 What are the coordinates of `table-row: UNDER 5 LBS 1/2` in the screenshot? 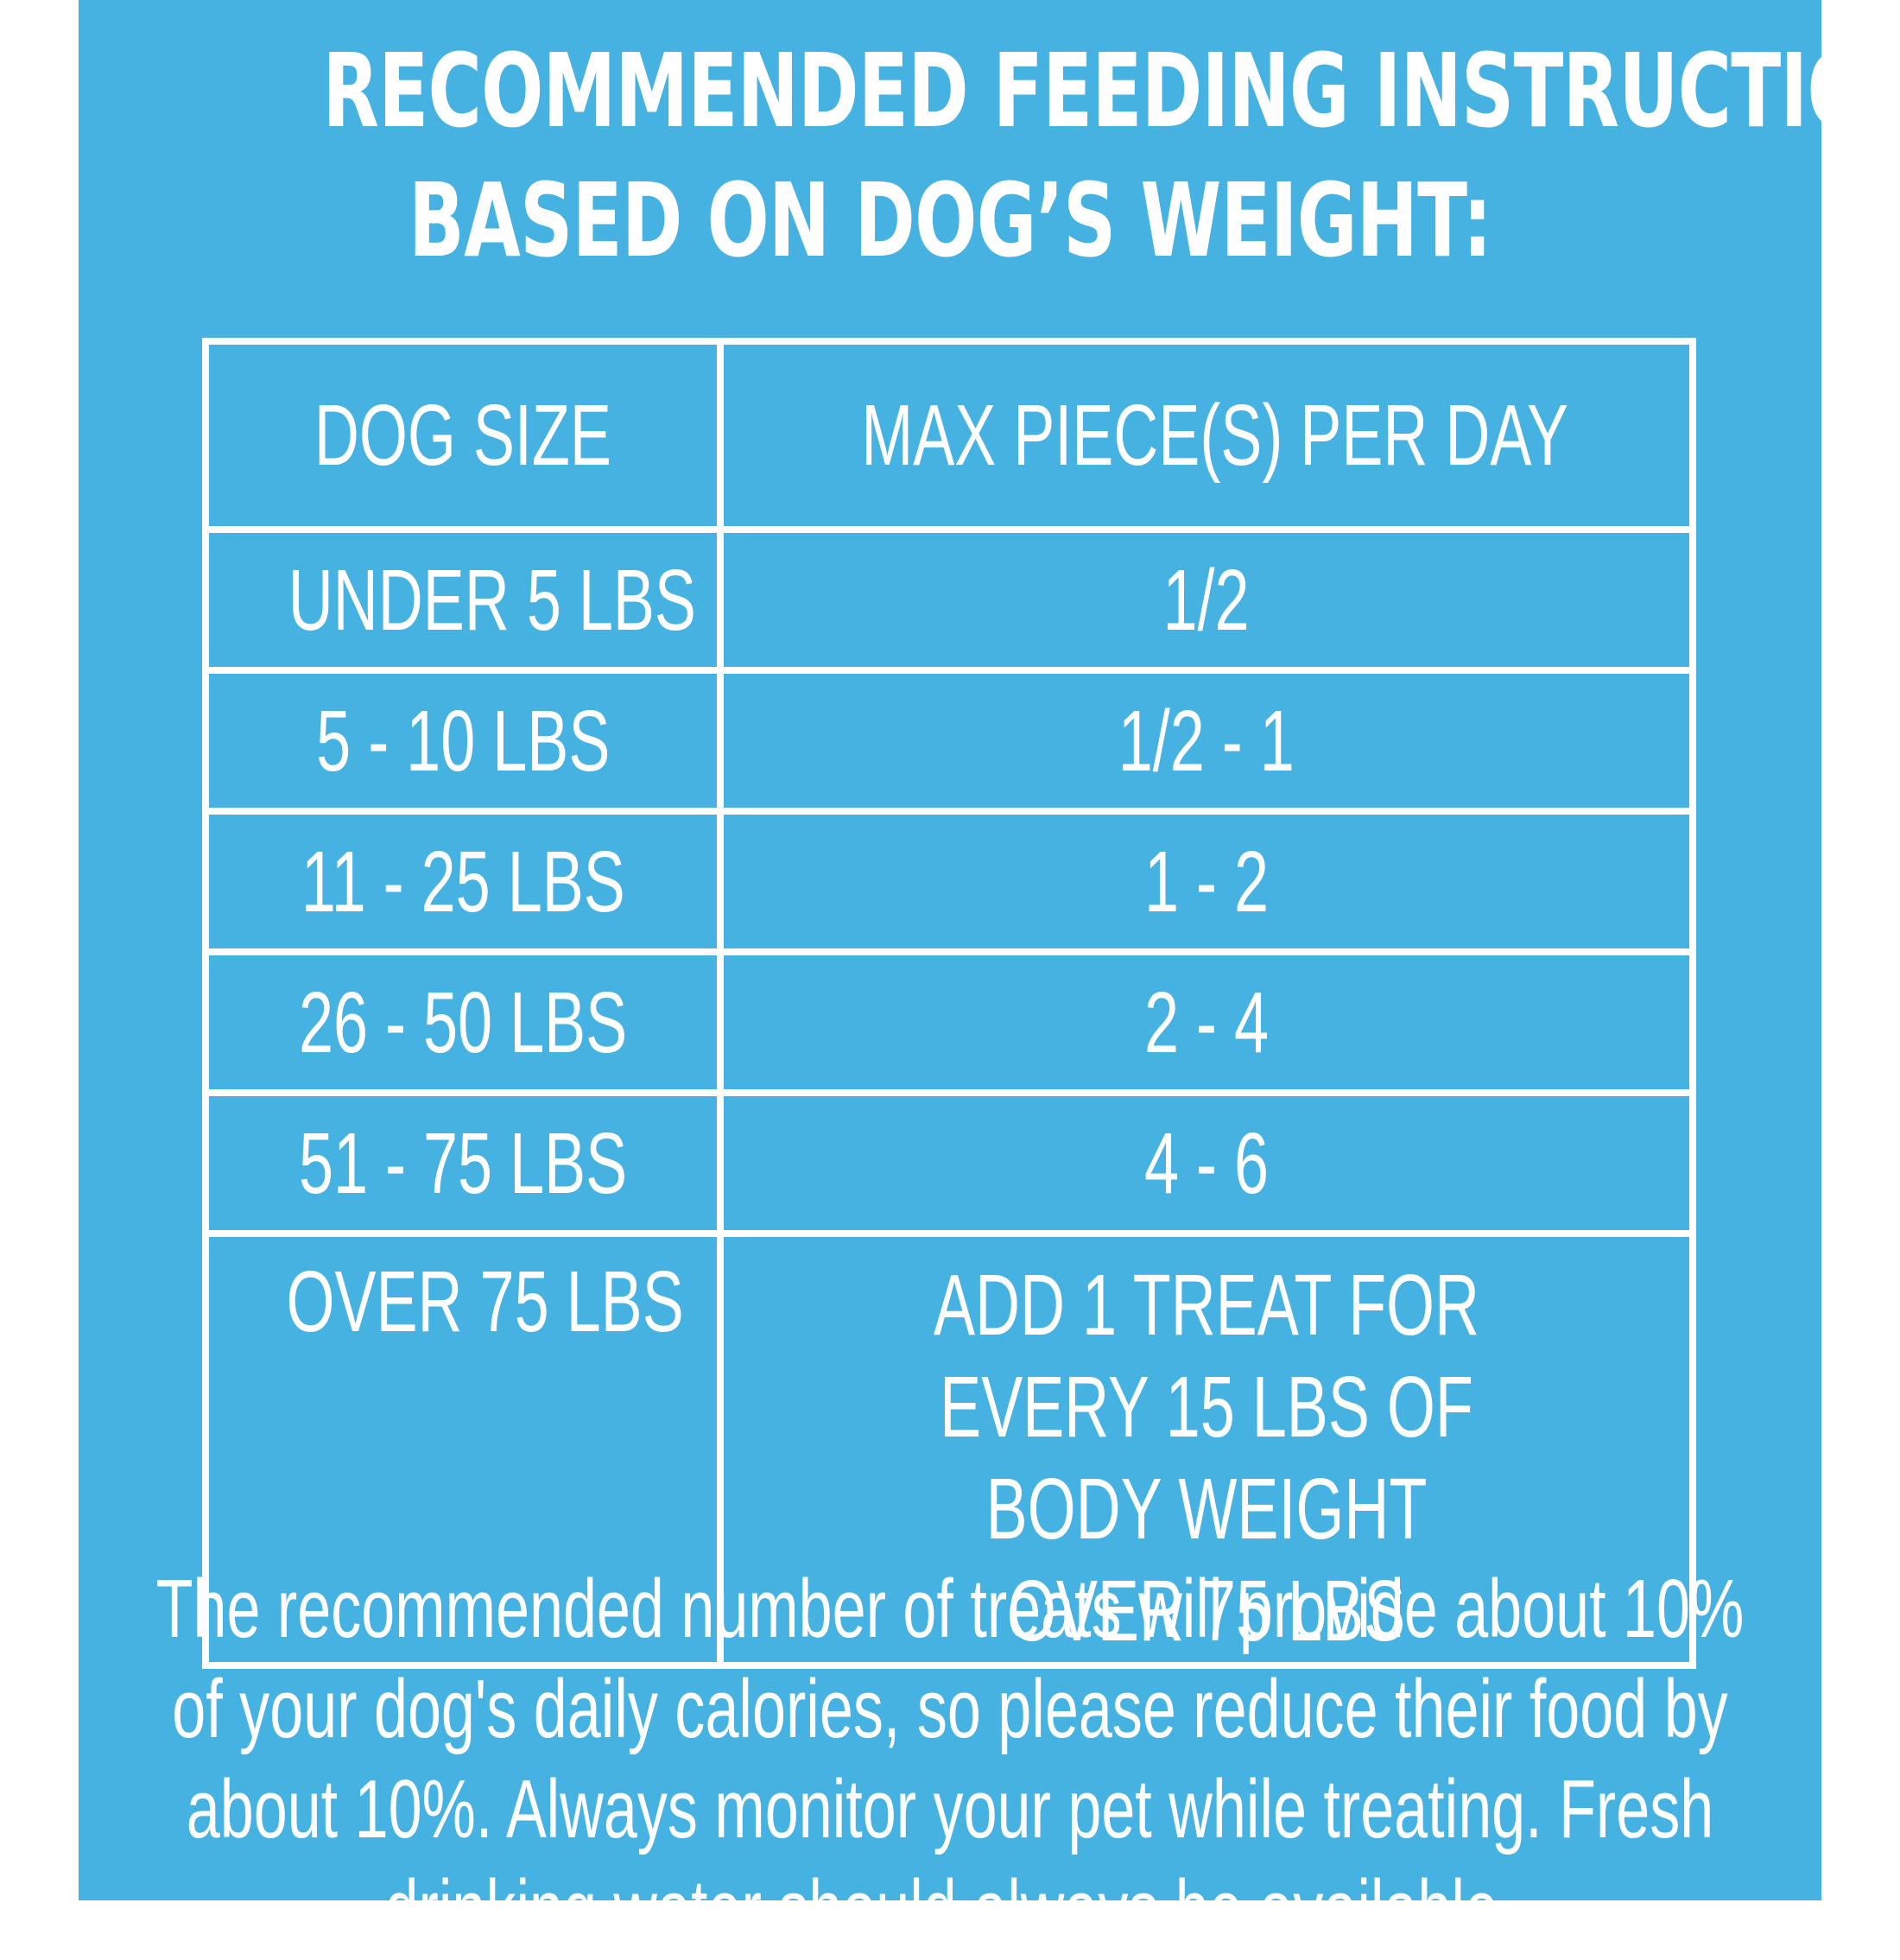 It's located at (949, 600).